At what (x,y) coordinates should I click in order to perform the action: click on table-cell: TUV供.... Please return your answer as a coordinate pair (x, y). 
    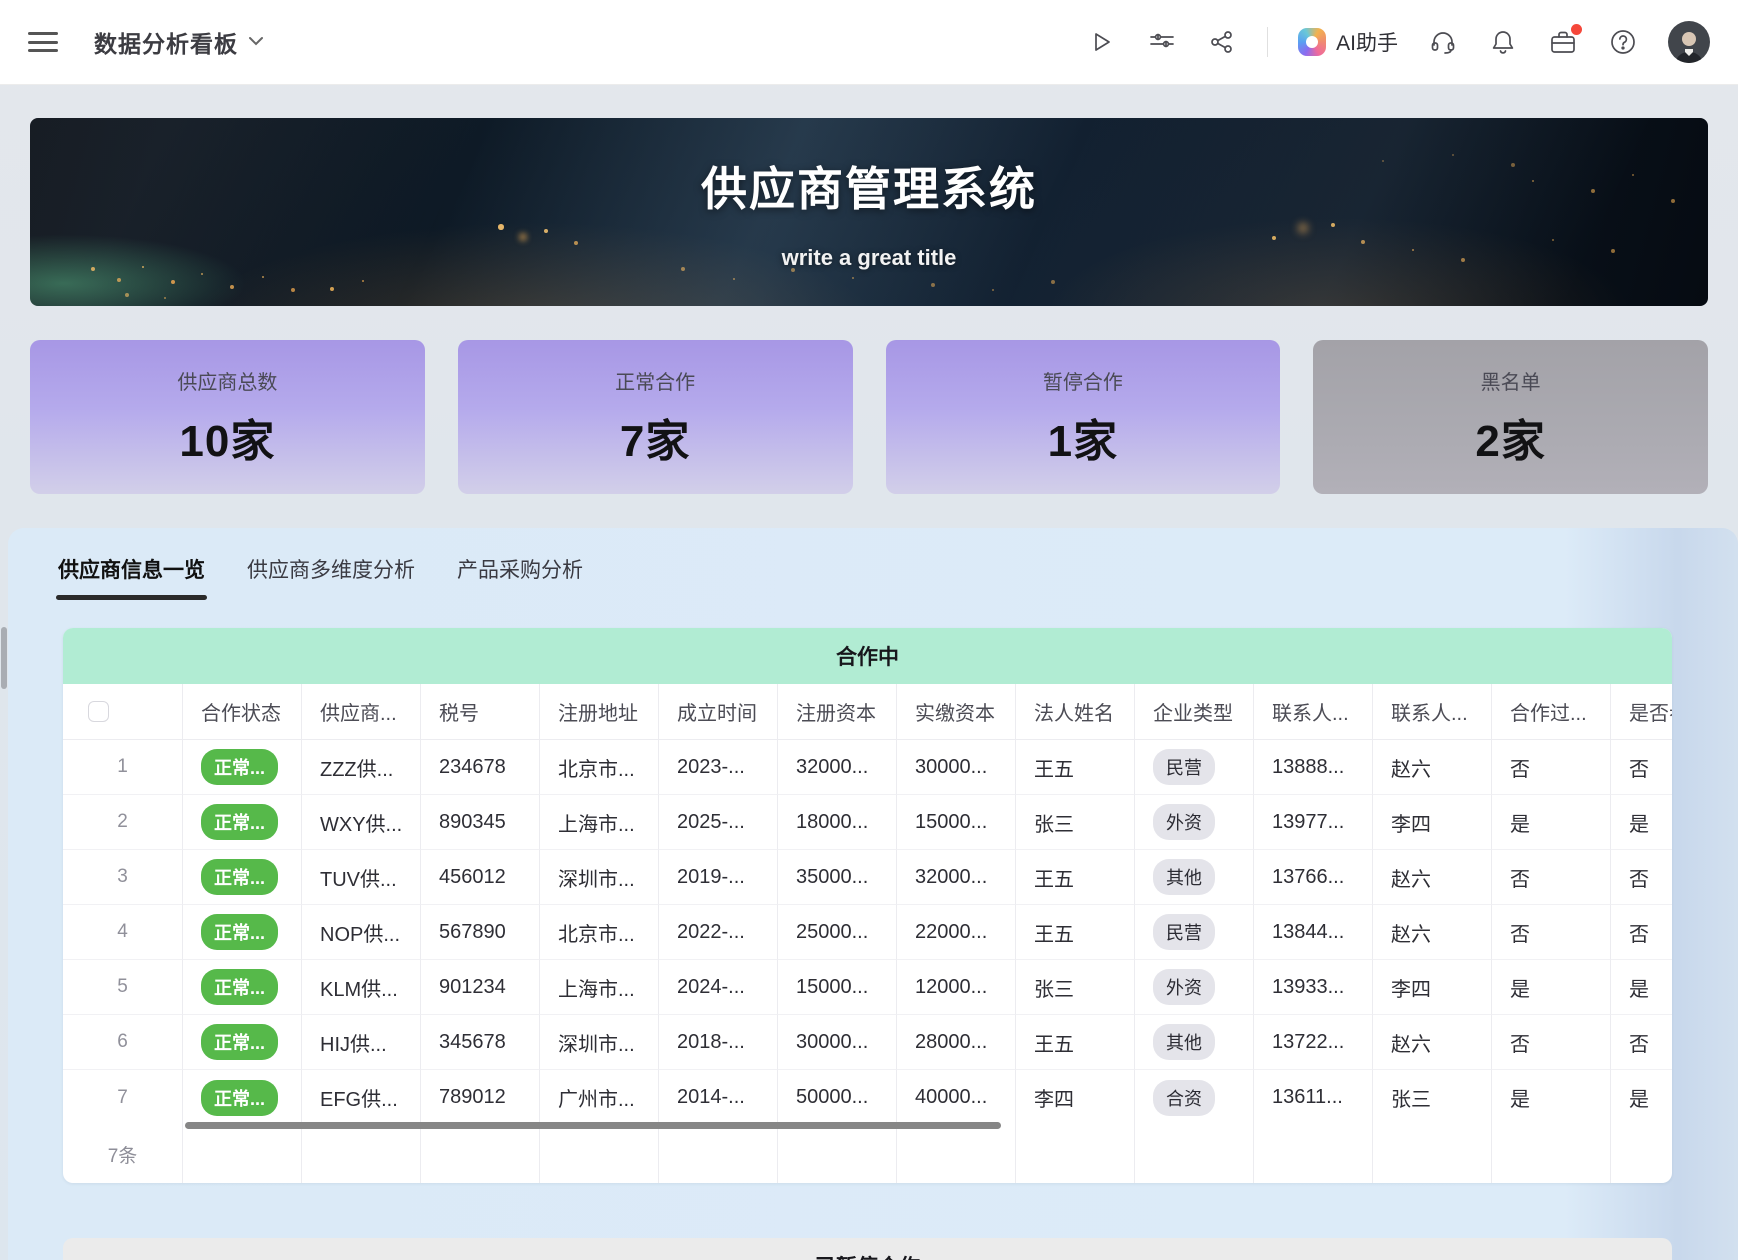
    Looking at the image, I should click on (361, 877).